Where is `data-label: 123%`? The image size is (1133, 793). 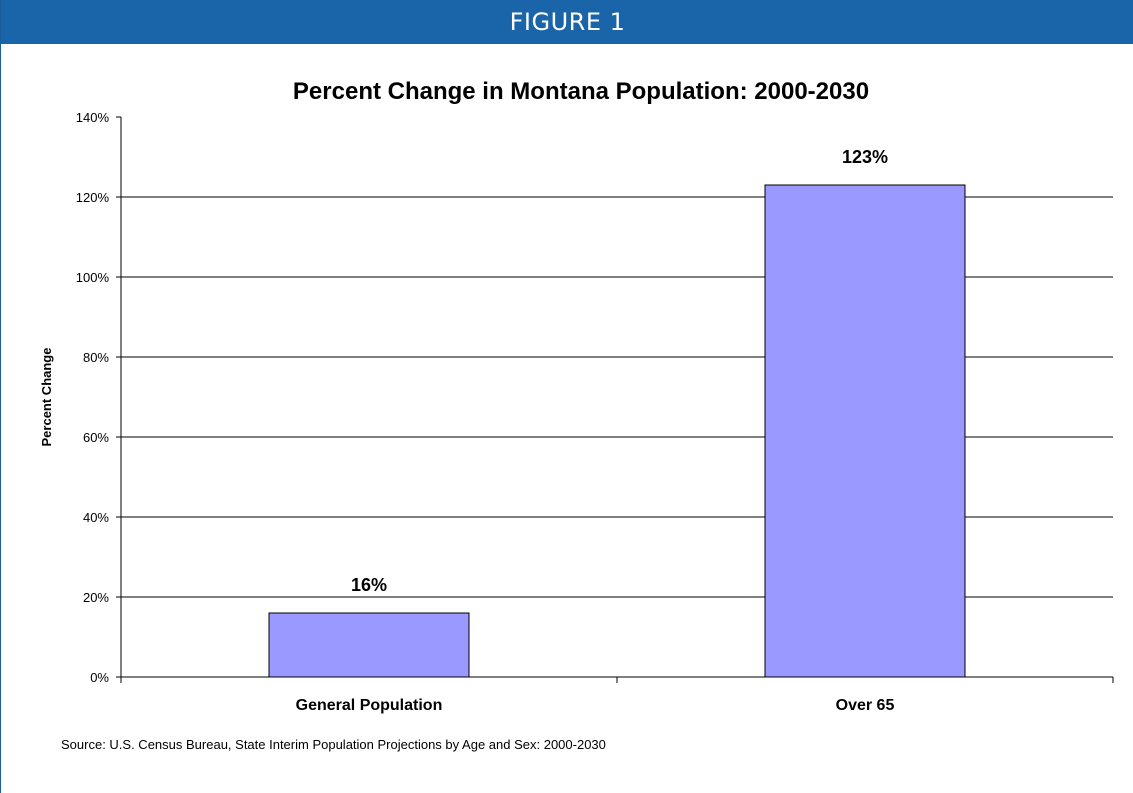
data-label: 123% is located at coordinates (865, 157).